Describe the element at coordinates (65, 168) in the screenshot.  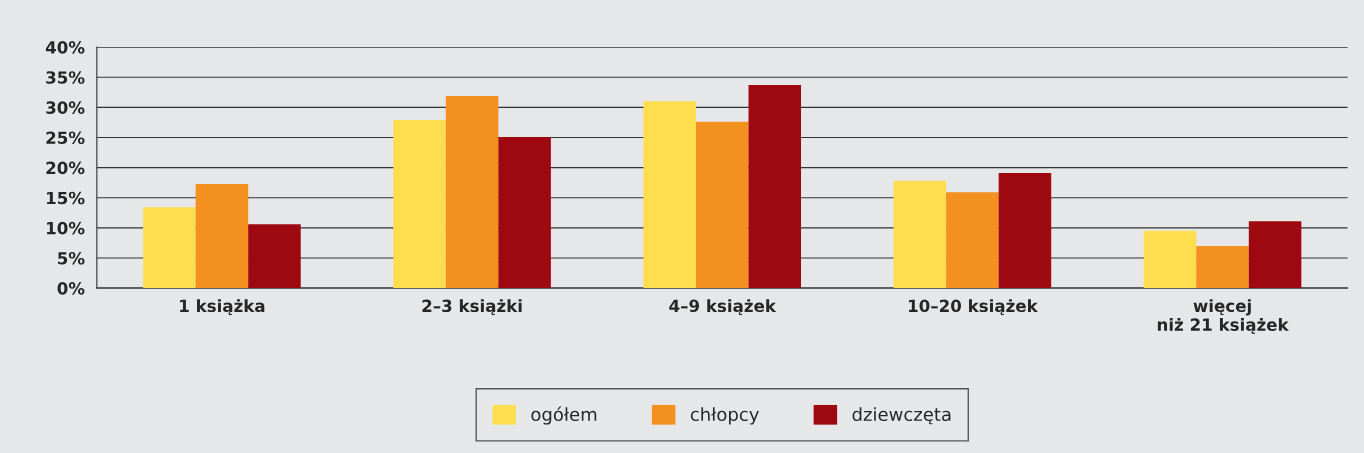
I see `y-tick-label: 20%` at that location.